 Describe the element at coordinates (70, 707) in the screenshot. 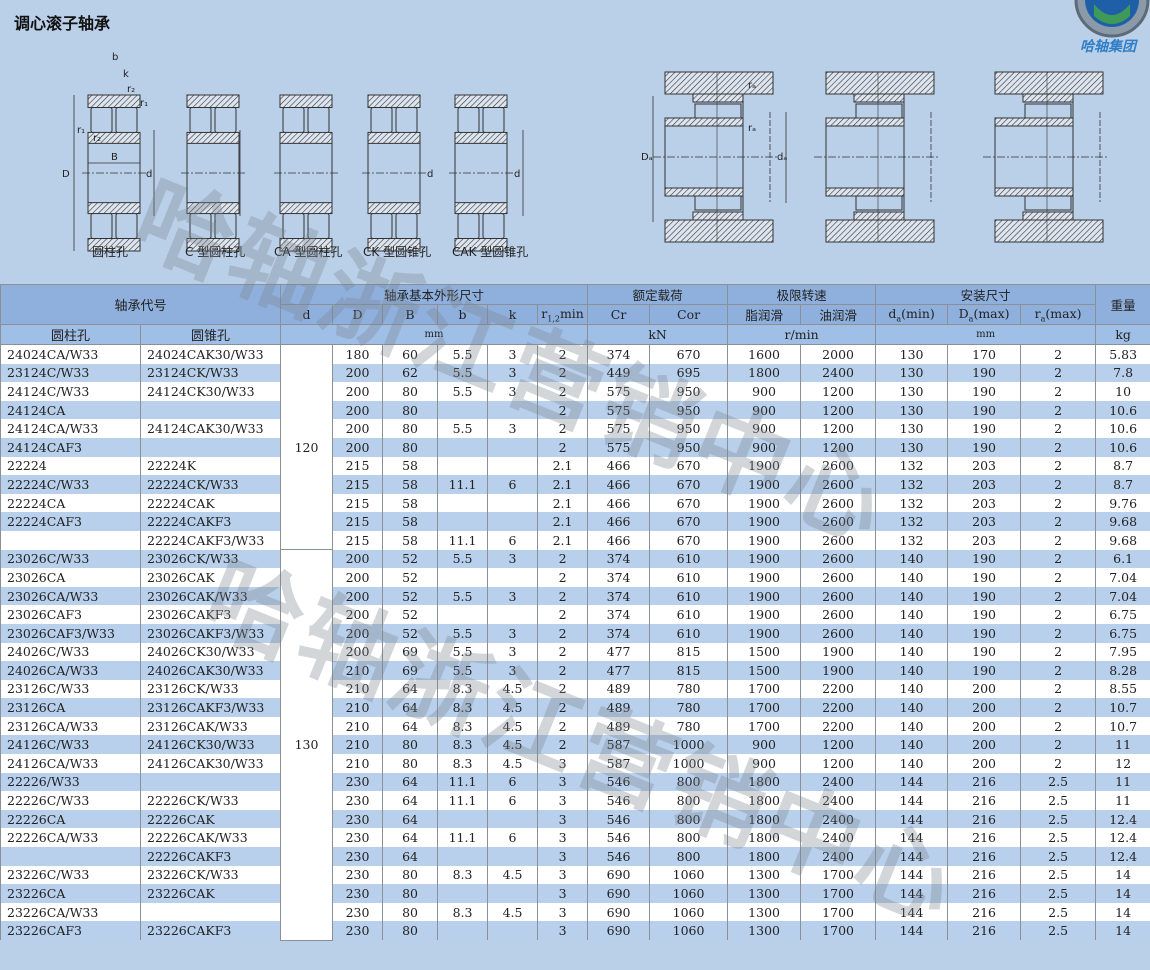

I see `cell-cylindrical-code: 23126CA` at that location.